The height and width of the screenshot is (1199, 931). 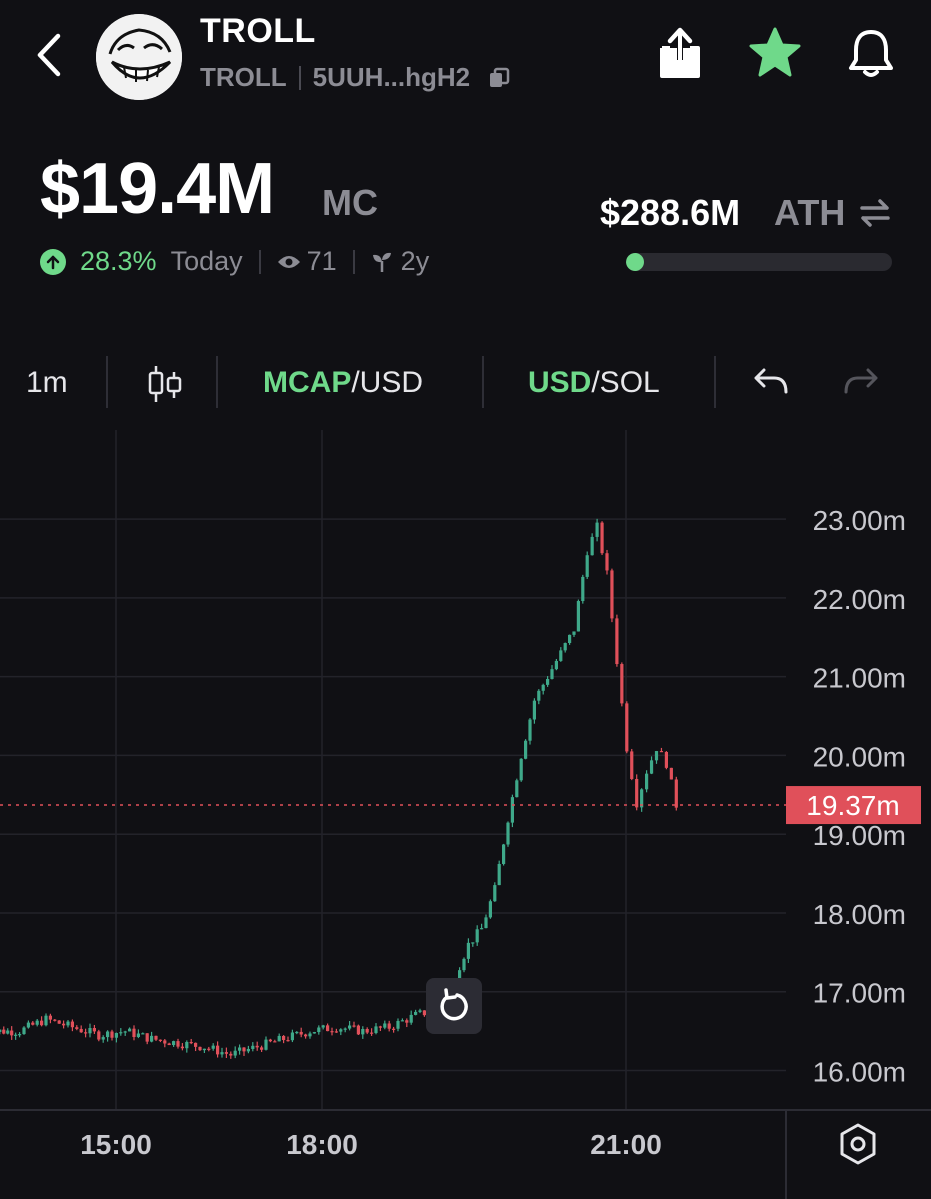 I want to click on token-address: 5UUH...hgH2, so click(x=391, y=77).